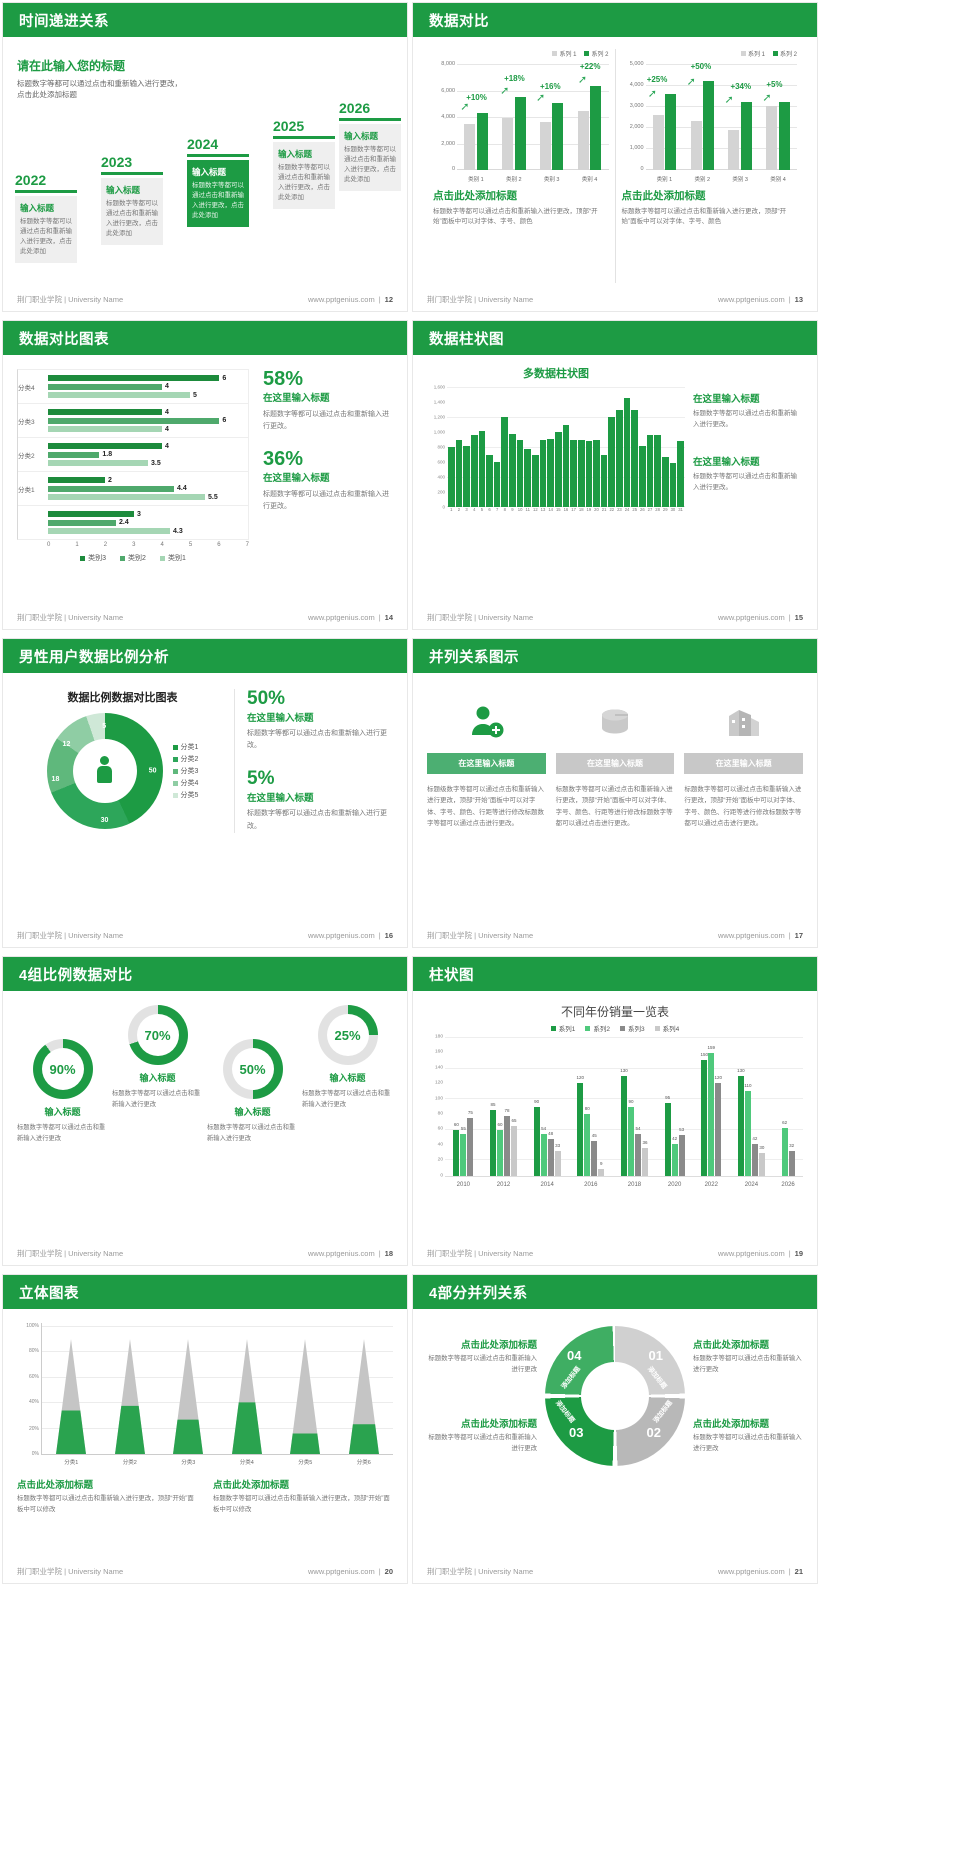 Image resolution: width=960 pixels, height=1850 pixels. What do you see at coordinates (132, 199) in the screenshot?
I see `timeline-step-2023: 2023 输入标题 标题数字等都可以通过点击和重新输入进行更改，点击此处添加` at bounding box center [132, 199].